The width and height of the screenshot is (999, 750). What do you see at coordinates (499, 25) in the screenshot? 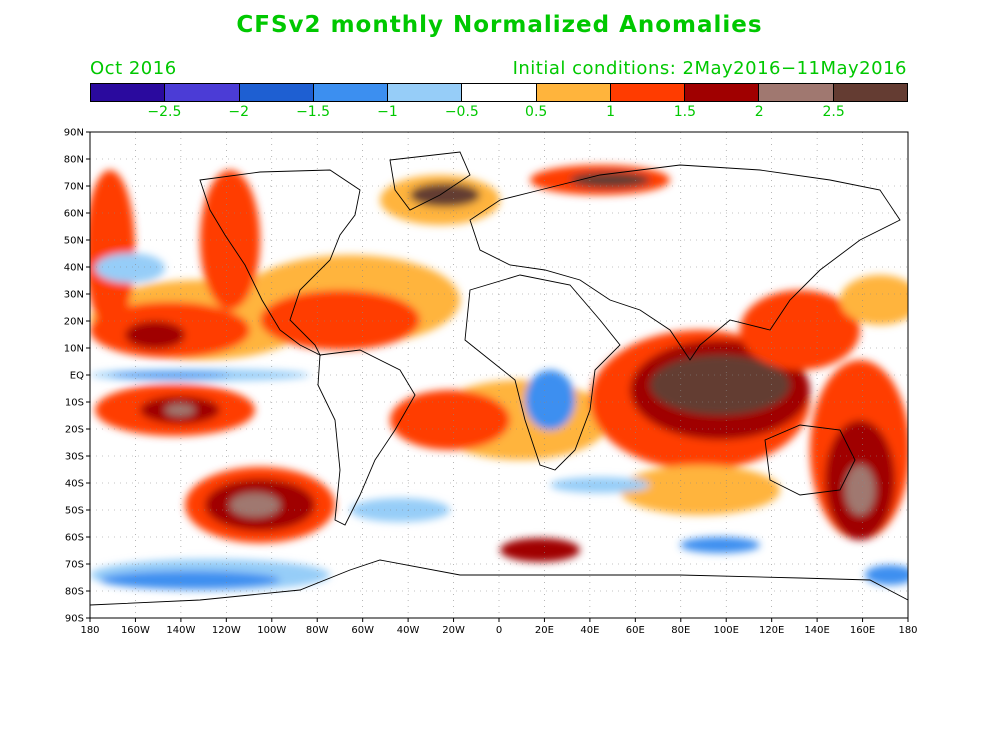
I see `map-title: CFSv2 monthly Normalized Anomalies` at bounding box center [499, 25].